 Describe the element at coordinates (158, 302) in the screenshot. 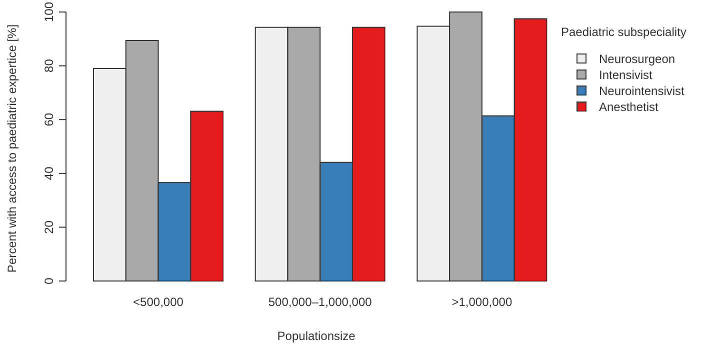

I see `x-tick-label: <500,000` at that location.